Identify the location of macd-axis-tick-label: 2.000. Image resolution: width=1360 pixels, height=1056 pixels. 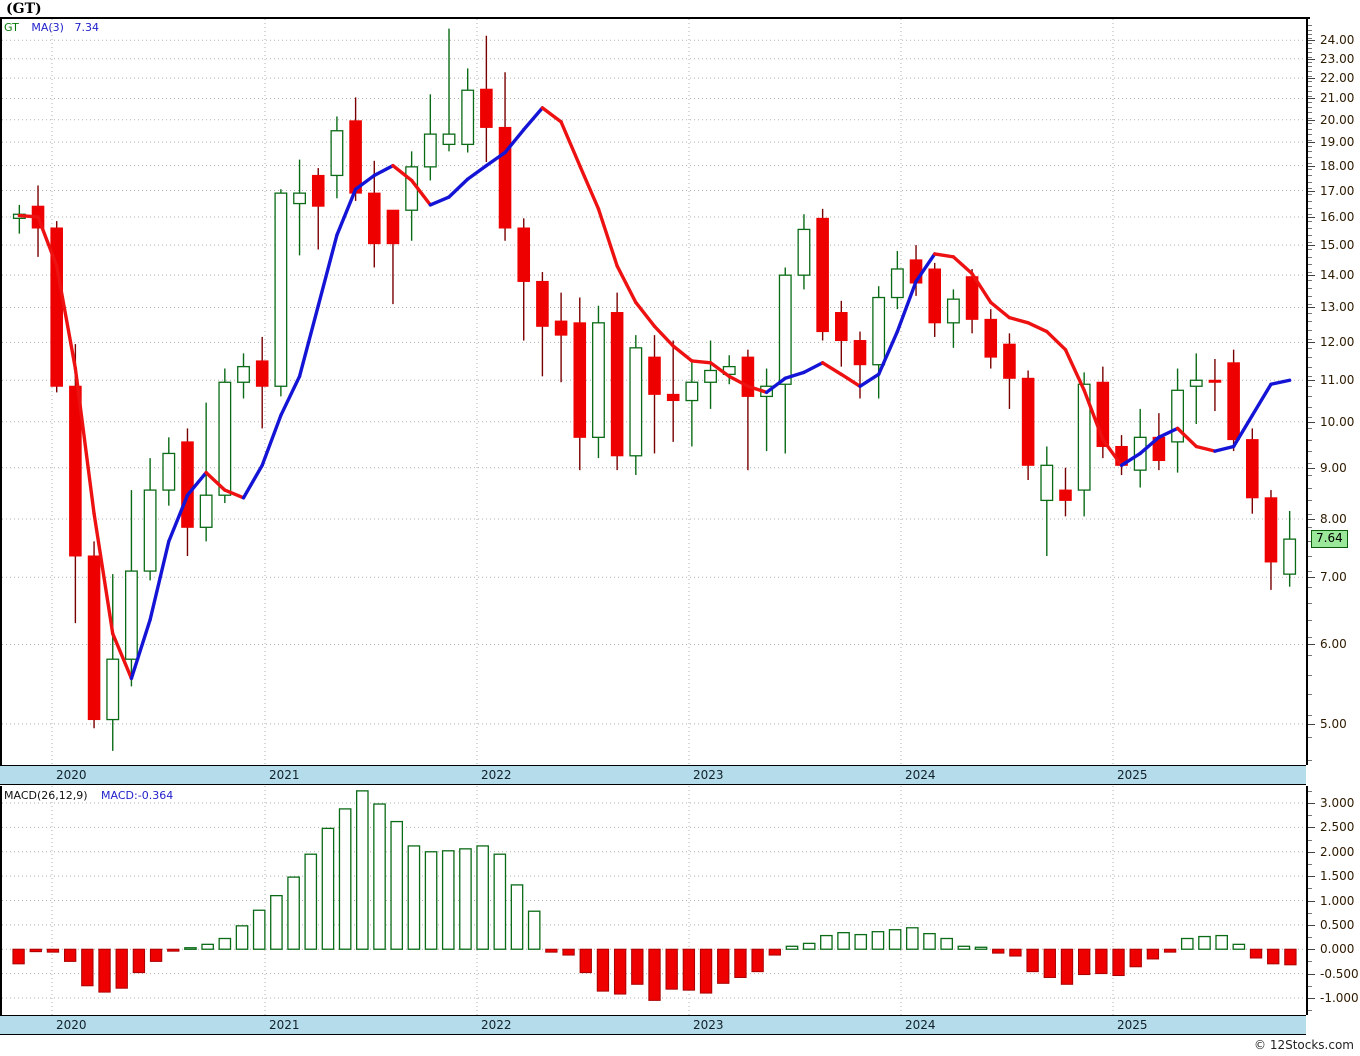
(1337, 851).